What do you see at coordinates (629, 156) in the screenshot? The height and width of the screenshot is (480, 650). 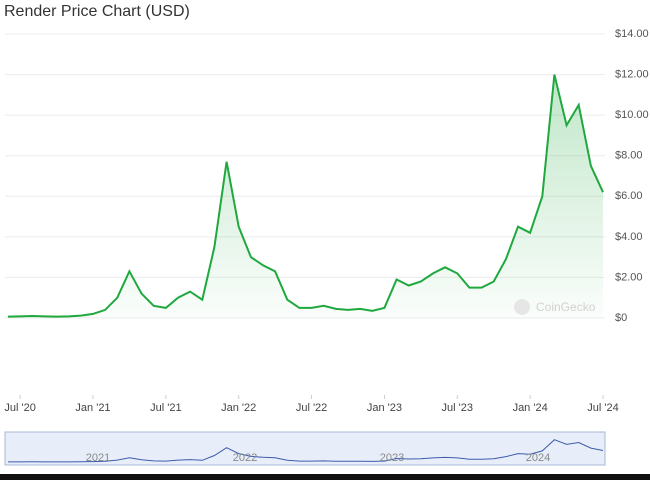 I see `y-tick-label: $8.00` at bounding box center [629, 156].